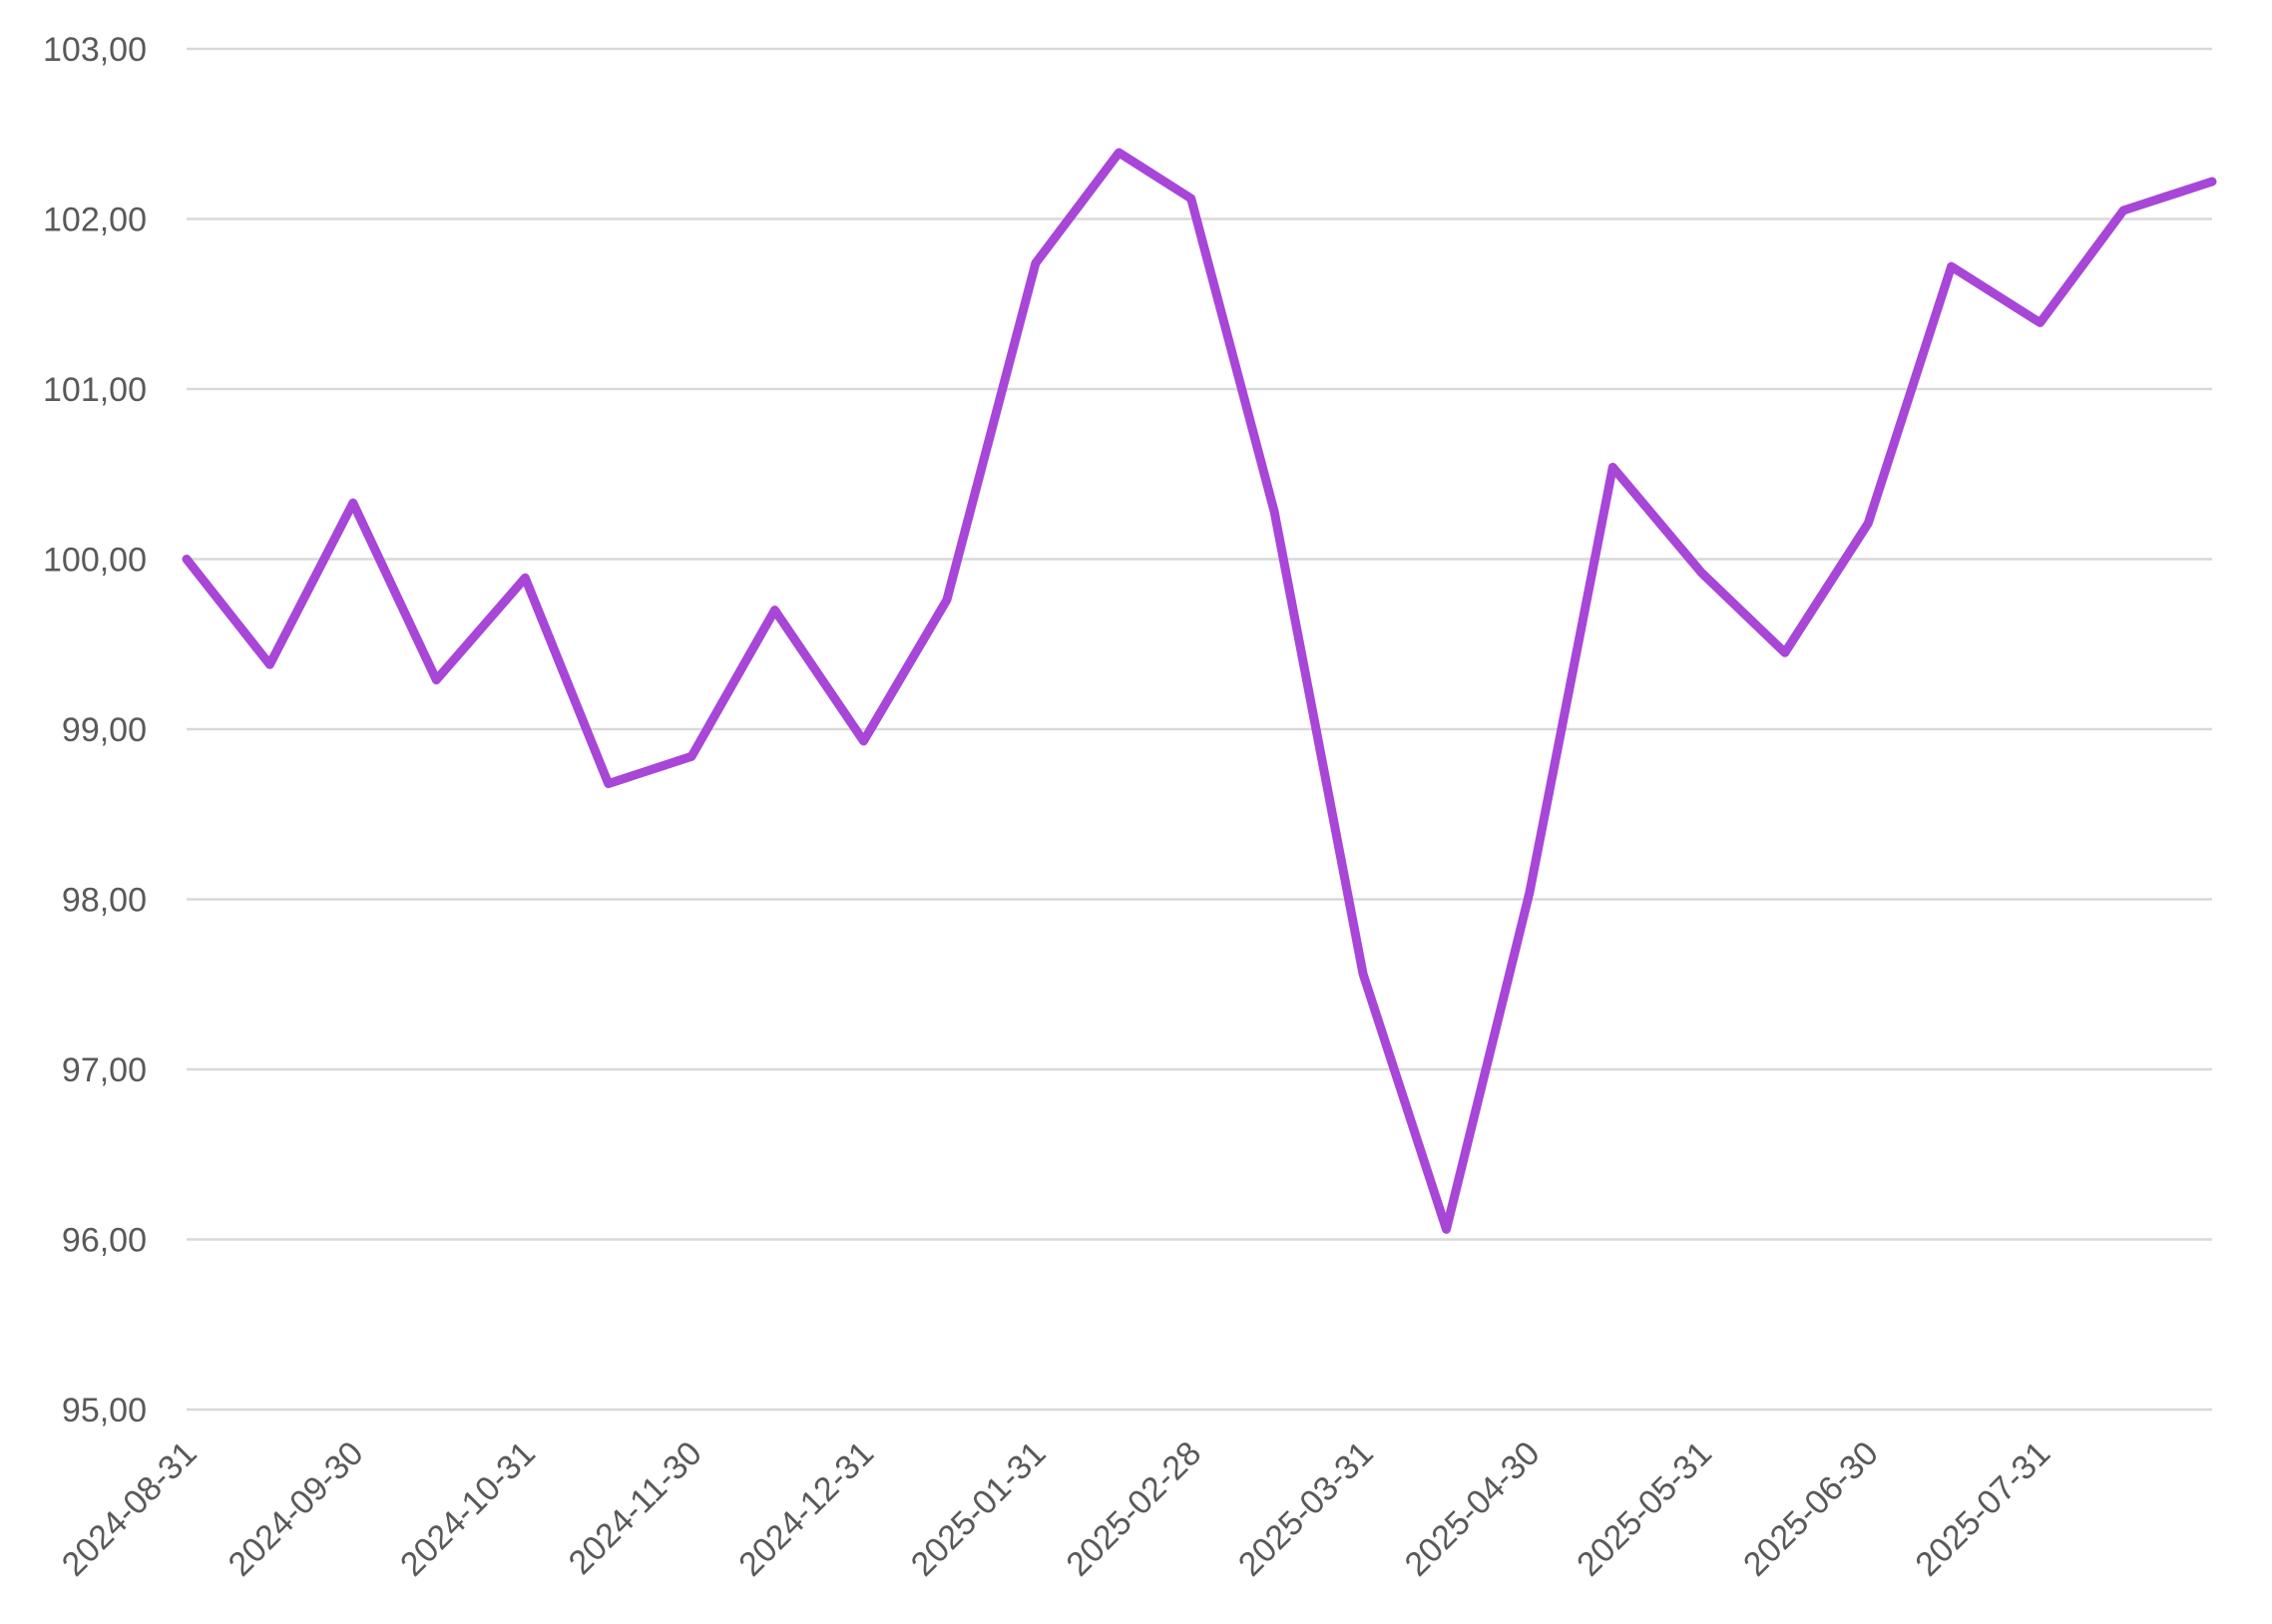 The width and height of the screenshot is (2272, 1624). Describe the element at coordinates (1133, 1509) in the screenshot. I see `x-tick-label: 2025-02-28` at that location.